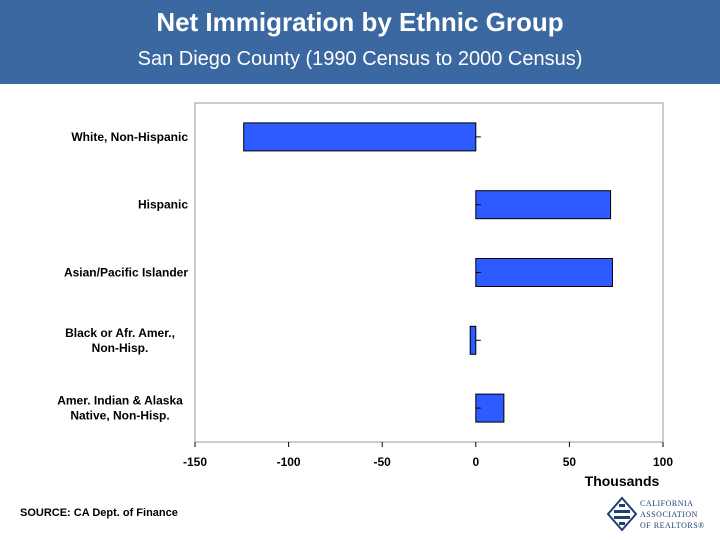  Describe the element at coordinates (622, 514) in the screenshot. I see `logo-mark-icon` at that location.